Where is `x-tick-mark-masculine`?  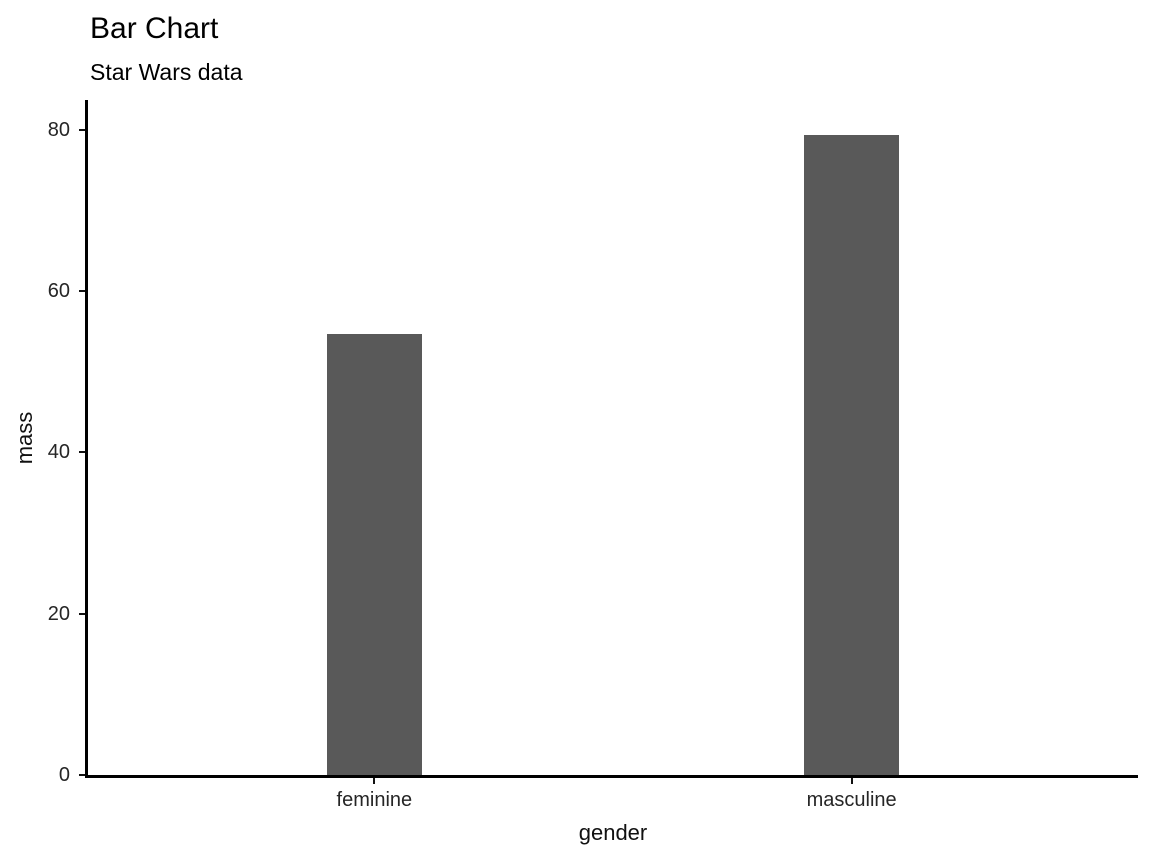
x-tick-mark-masculine is located at coordinates (851, 781).